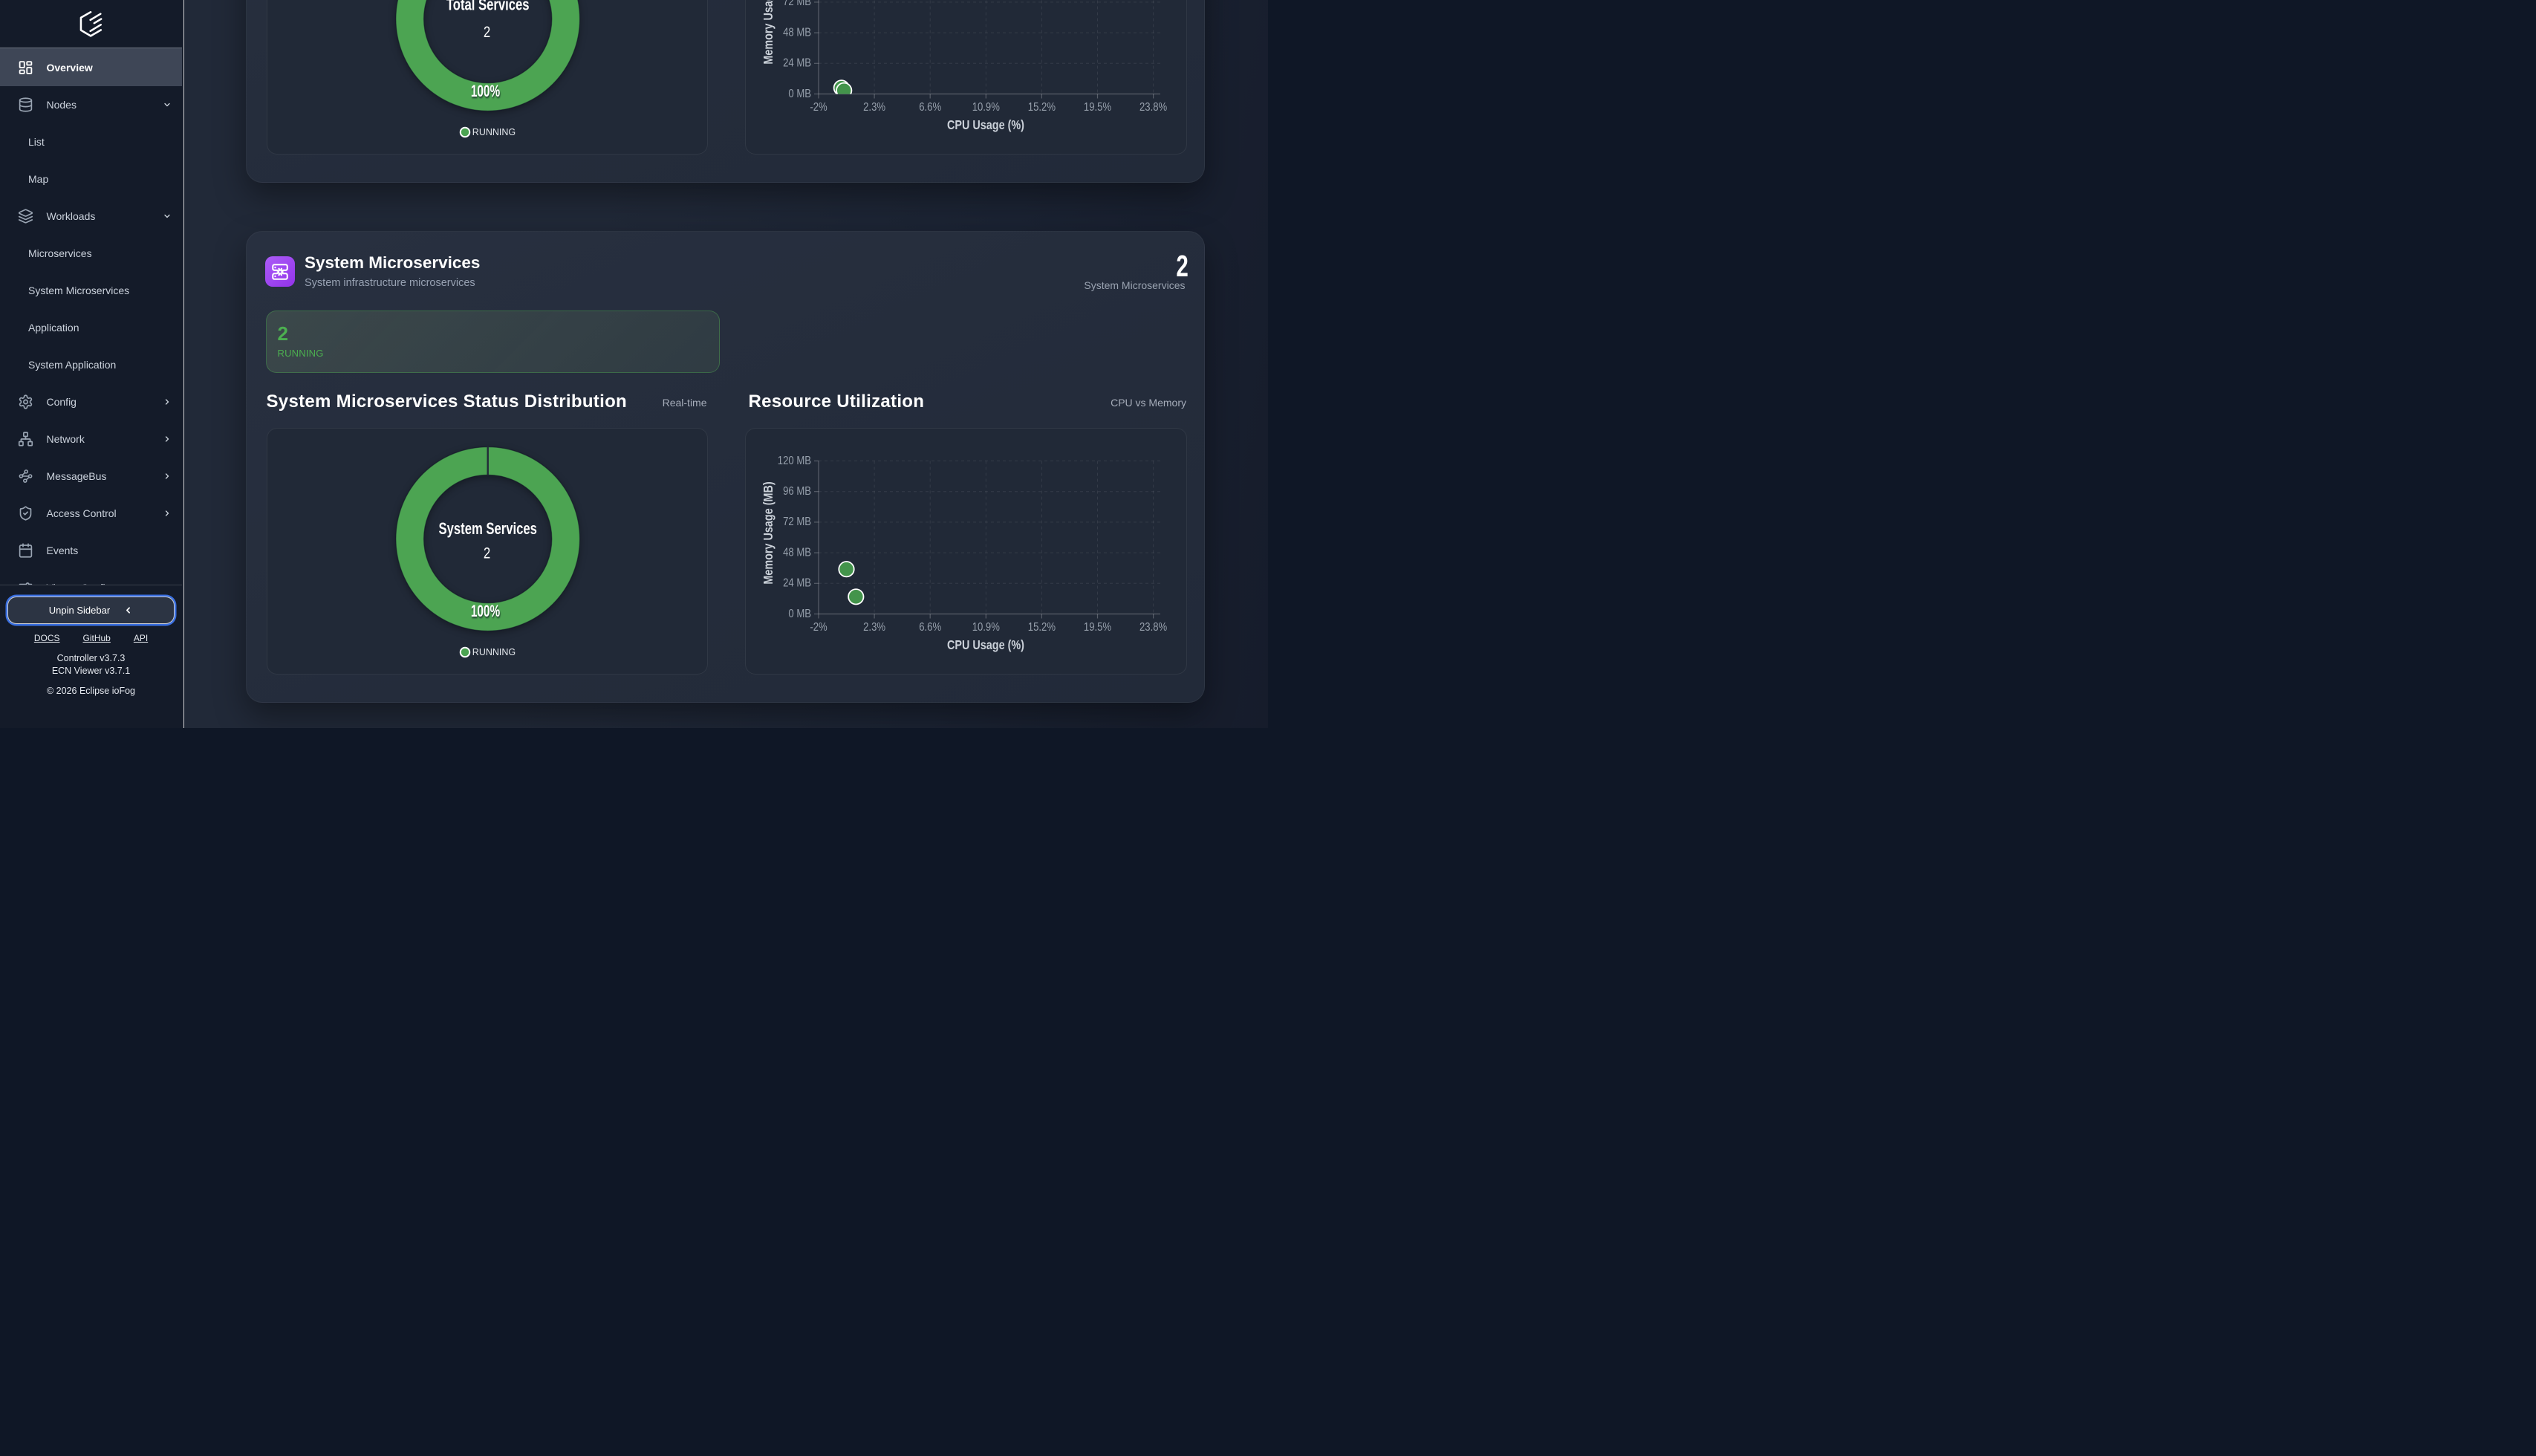  I want to click on svg-text: Total Services, so click(487, 7).